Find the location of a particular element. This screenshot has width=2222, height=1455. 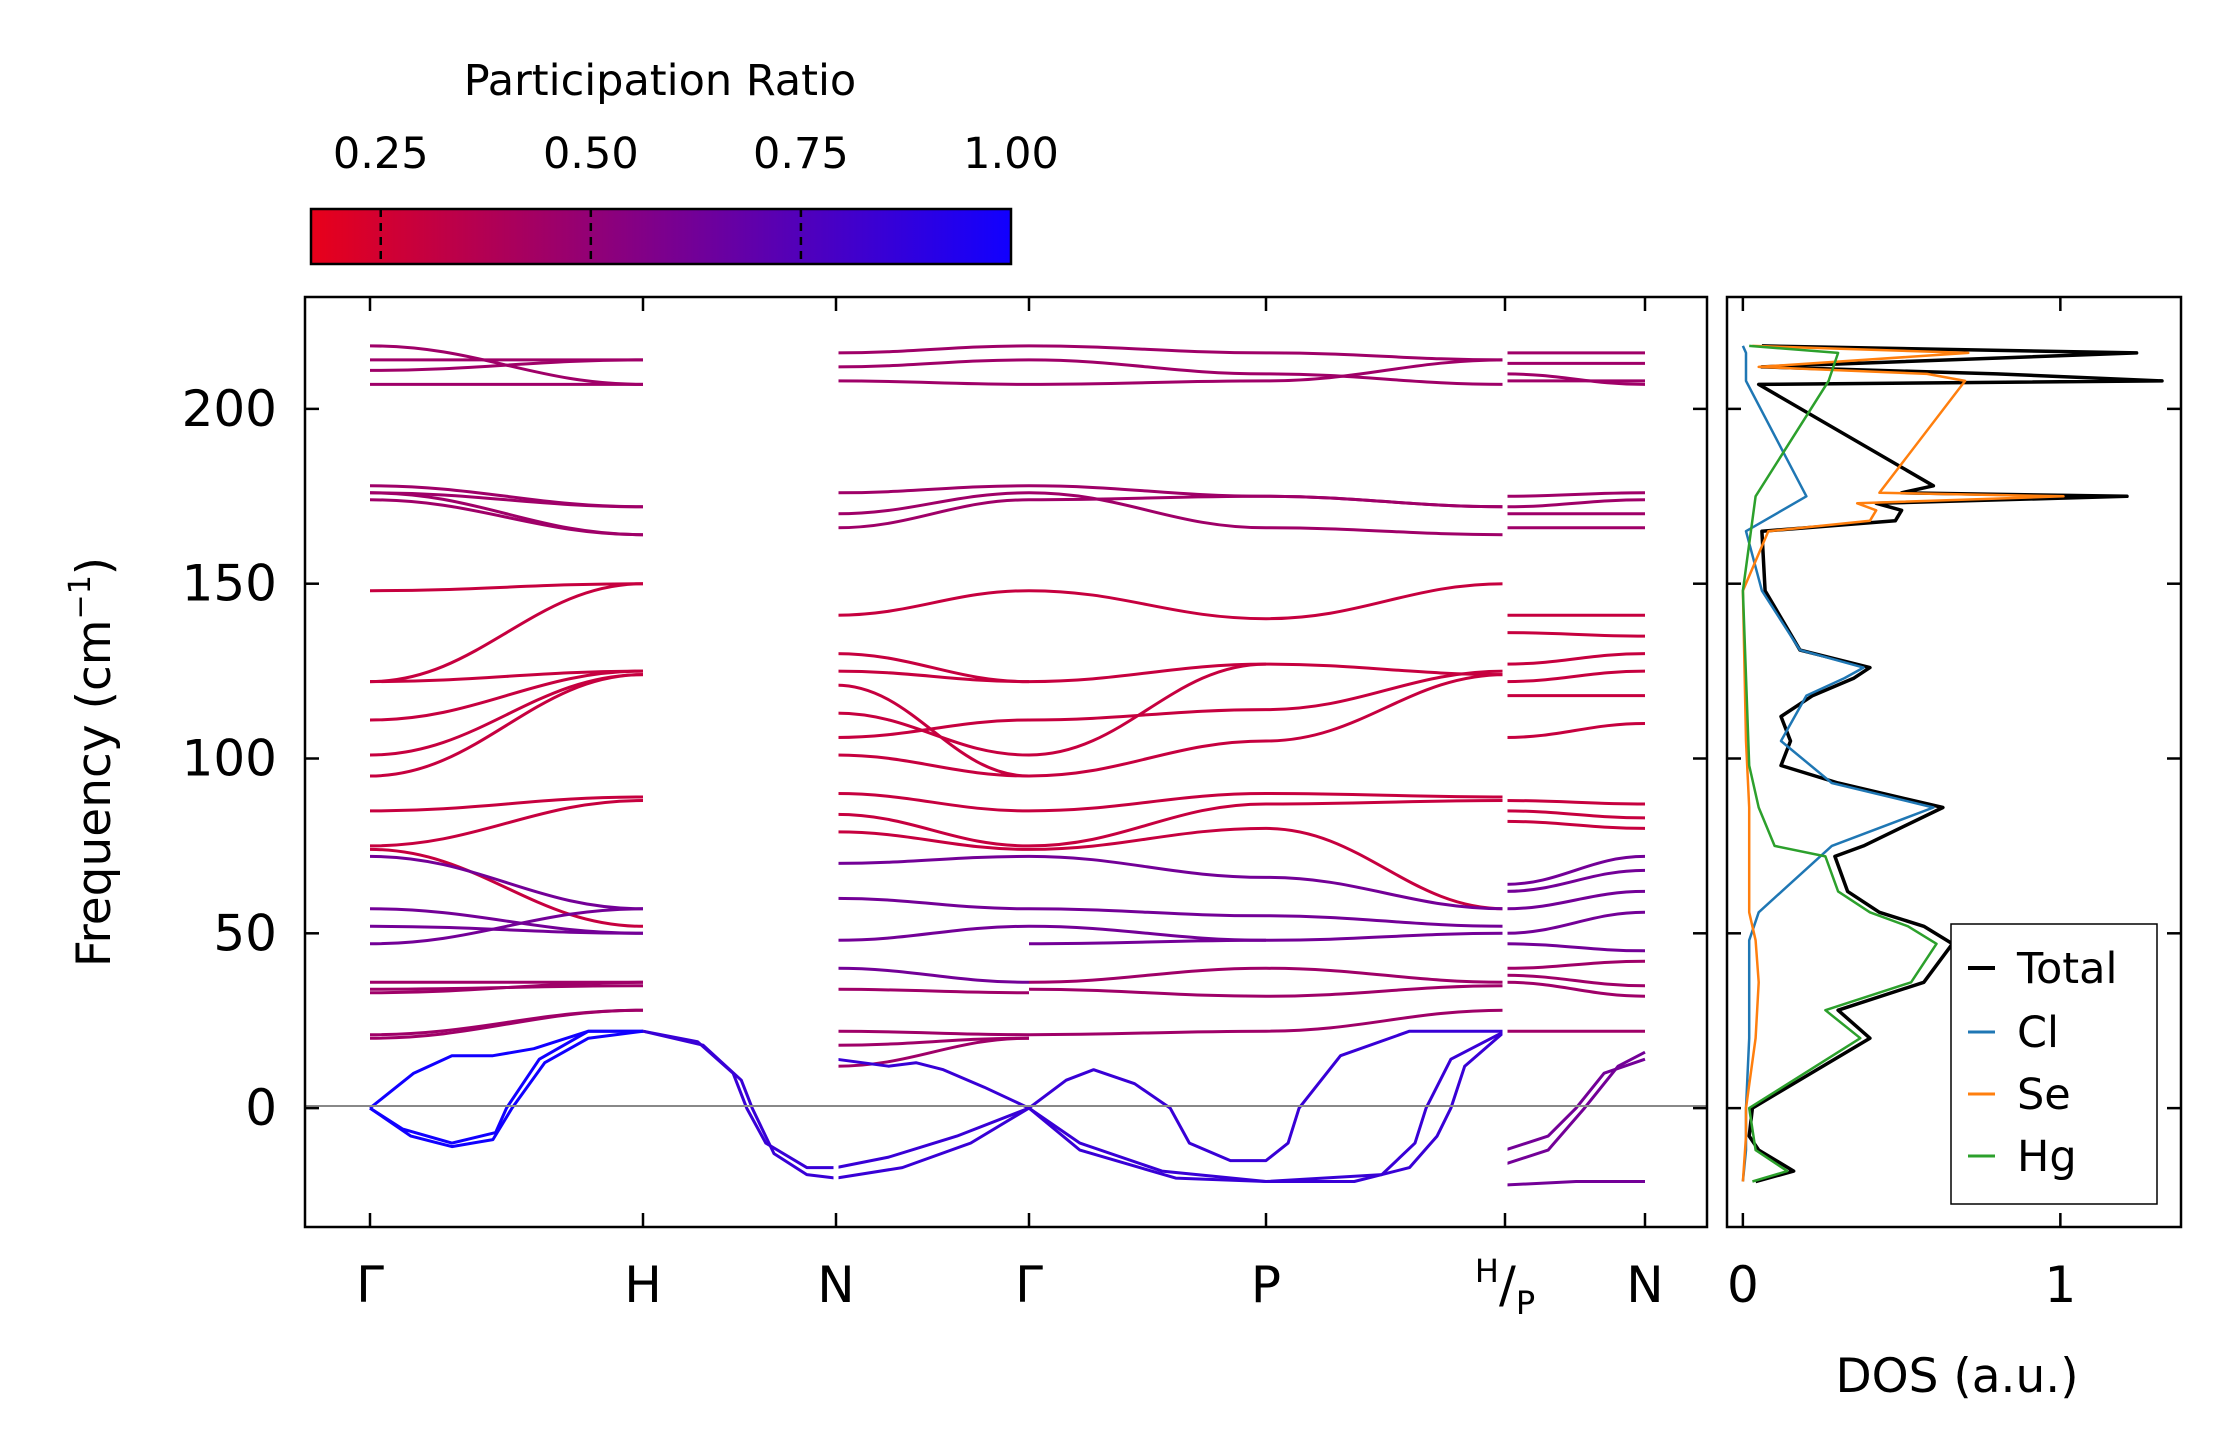

dos-line-cl is located at coordinates (1838, 763).